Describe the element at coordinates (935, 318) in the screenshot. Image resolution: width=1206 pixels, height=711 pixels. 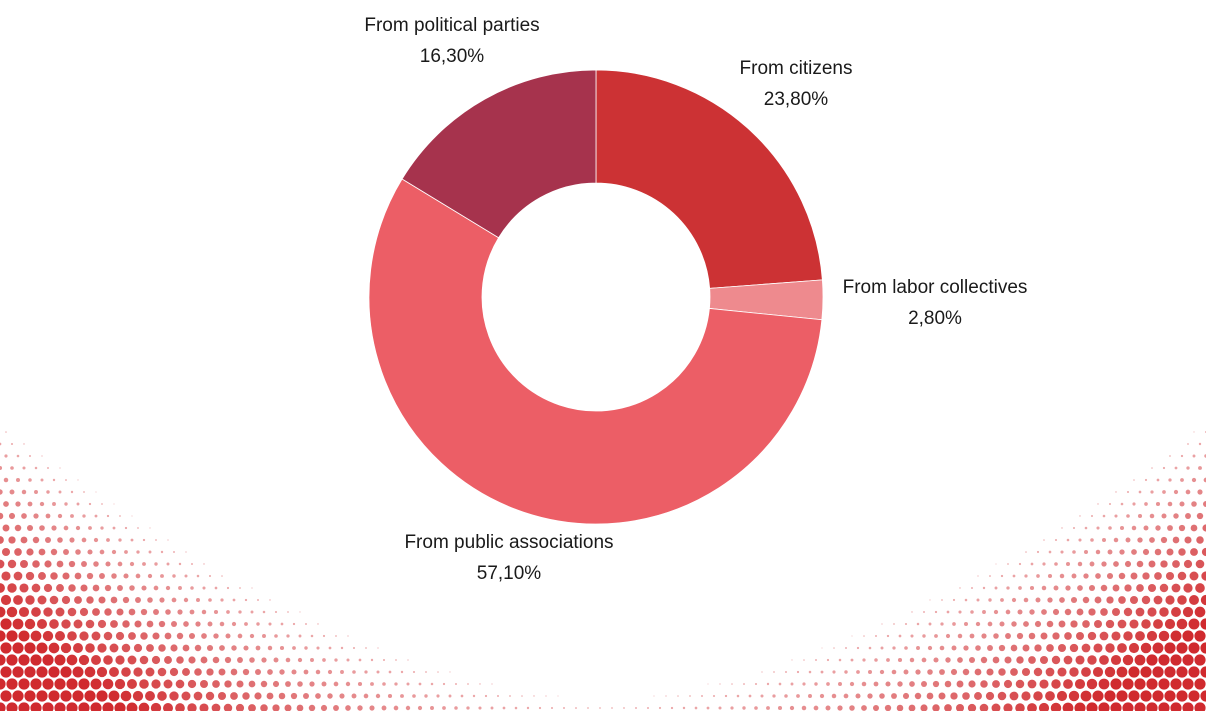
I see `slice-value-from-labor-collectives: 2,80%` at that location.